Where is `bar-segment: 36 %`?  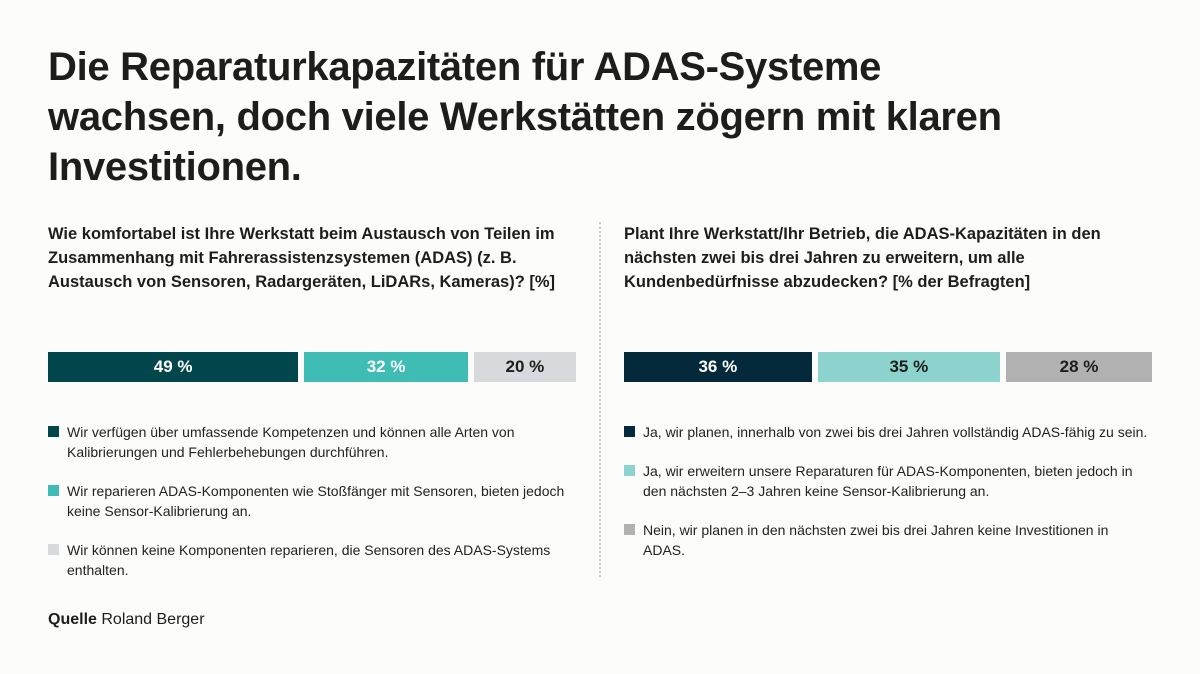
bar-segment: 36 % is located at coordinates (718, 367).